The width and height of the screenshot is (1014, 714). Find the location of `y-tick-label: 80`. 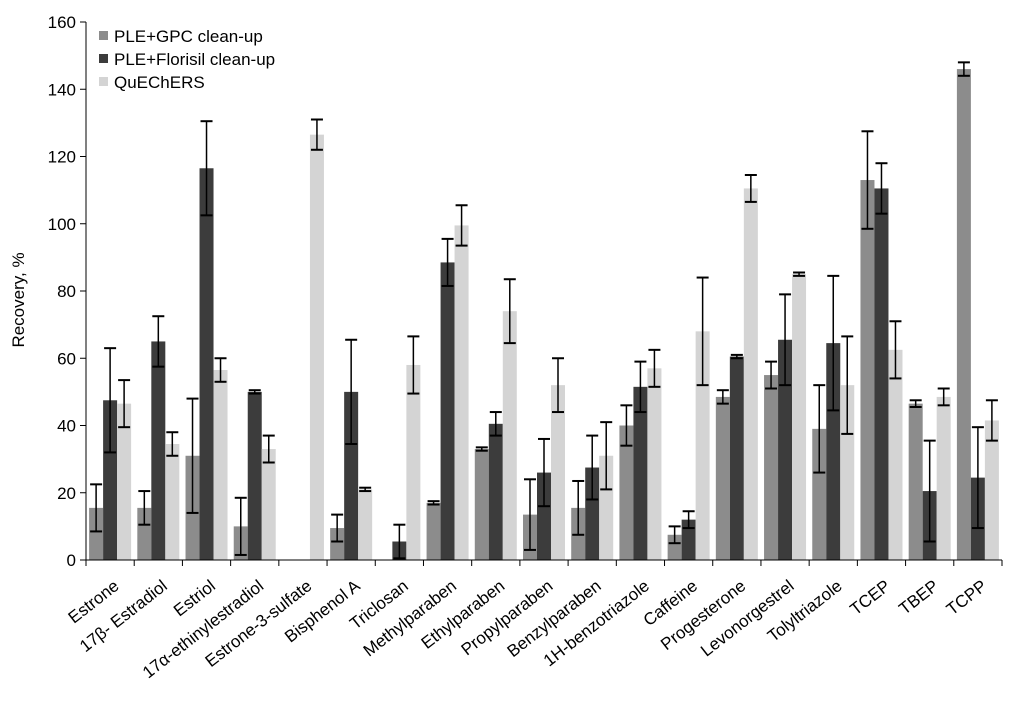

y-tick-label: 80 is located at coordinates (66, 291).